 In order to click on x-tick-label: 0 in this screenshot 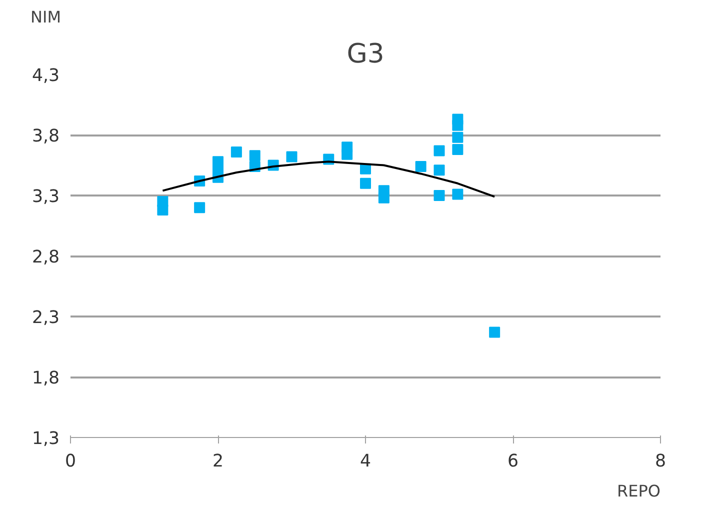, I will do `click(70, 462)`.